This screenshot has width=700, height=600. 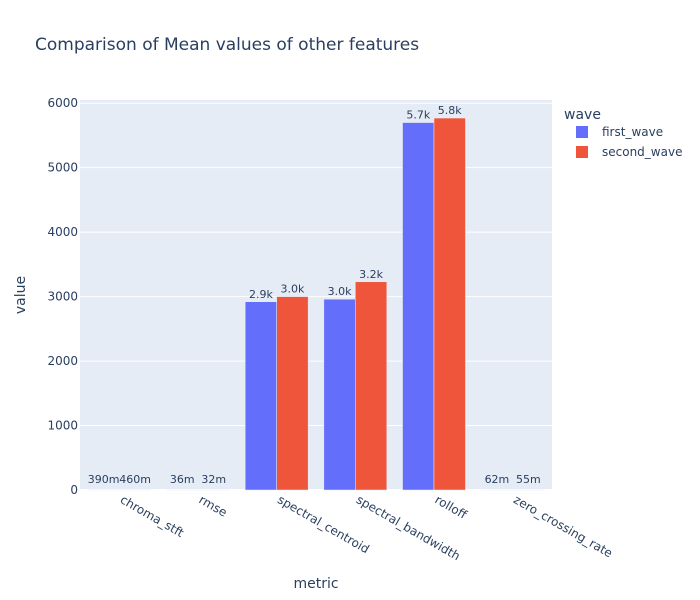 What do you see at coordinates (632, 132) in the screenshot?
I see `legend-label-first_wave: first_wave` at bounding box center [632, 132].